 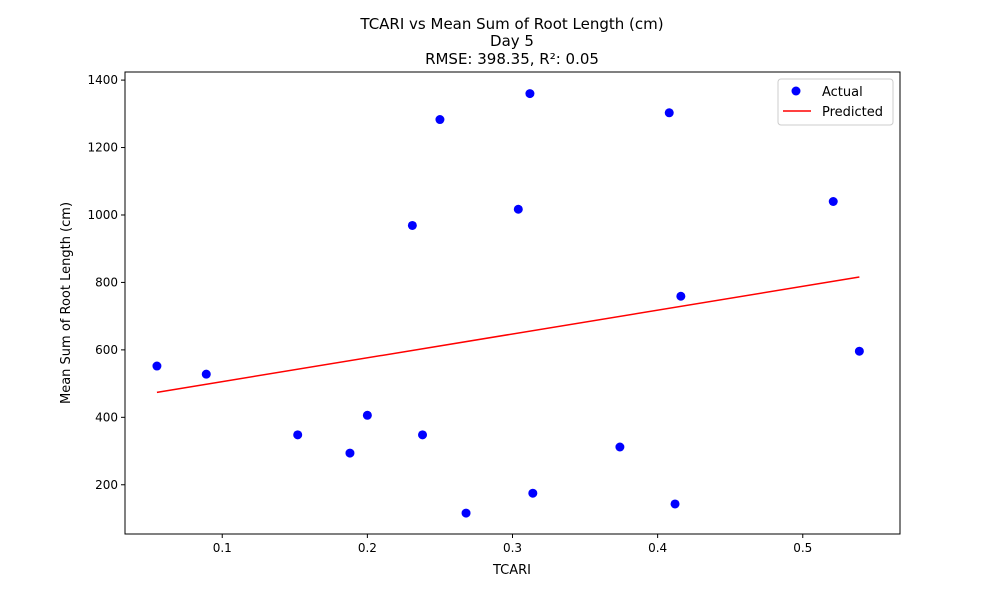 I want to click on x-tick-label: 0.2, so click(x=367, y=548).